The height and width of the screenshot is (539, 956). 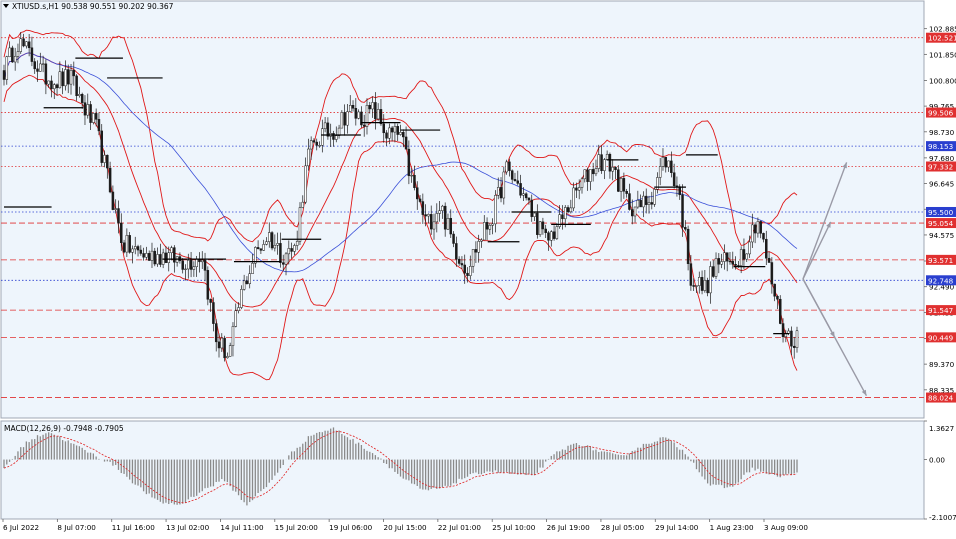 I want to click on macd-tick-label: 1.3627, so click(x=941, y=428).